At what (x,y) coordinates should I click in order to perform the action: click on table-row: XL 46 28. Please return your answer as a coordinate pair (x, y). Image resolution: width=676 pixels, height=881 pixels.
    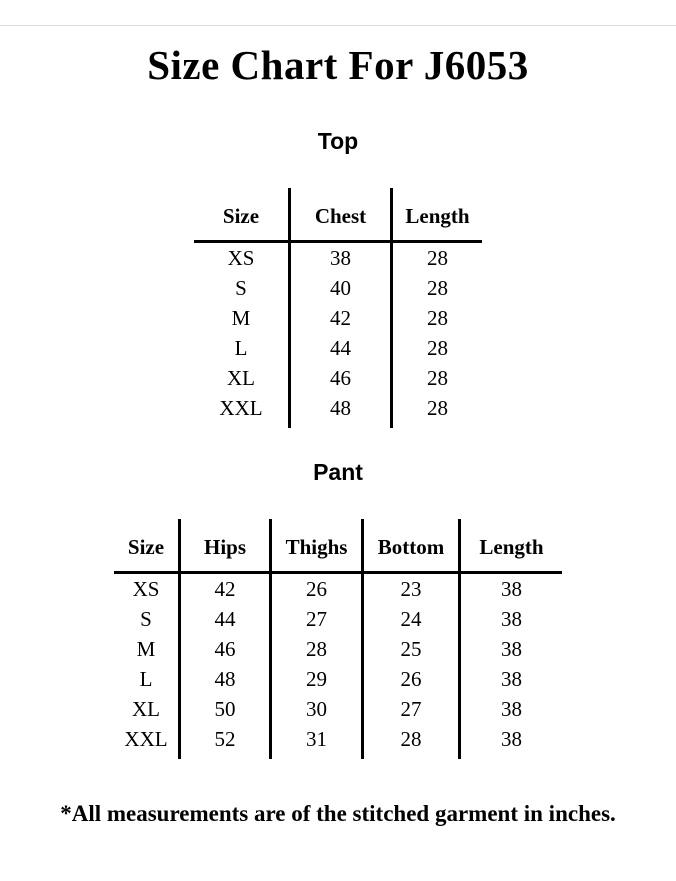
    Looking at the image, I should click on (338, 378).